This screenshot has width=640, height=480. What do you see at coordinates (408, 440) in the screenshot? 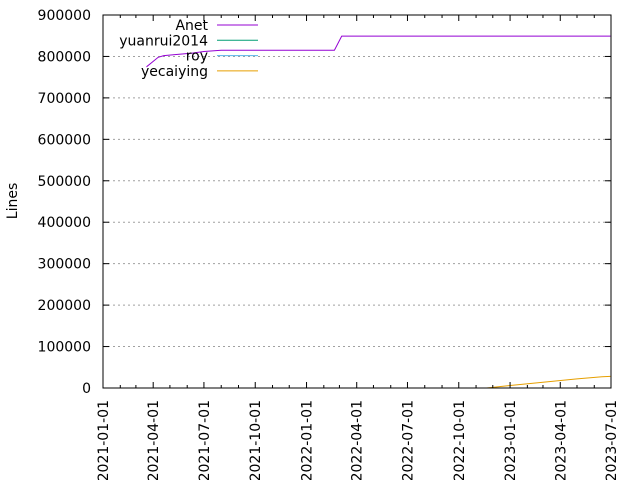
I see `x-tick-label: 2022-07-01` at bounding box center [408, 440].